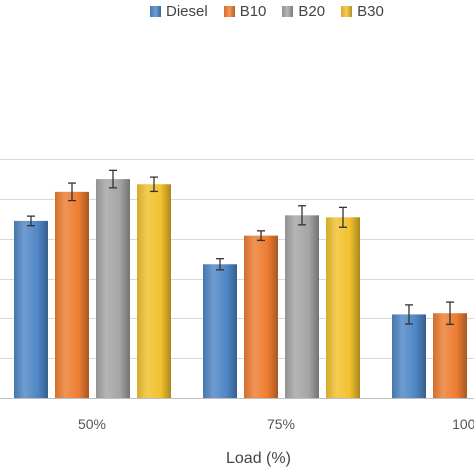 The height and width of the screenshot is (474, 474). Describe the element at coordinates (92, 424) in the screenshot. I see `x-tick-label: 50%` at that location.